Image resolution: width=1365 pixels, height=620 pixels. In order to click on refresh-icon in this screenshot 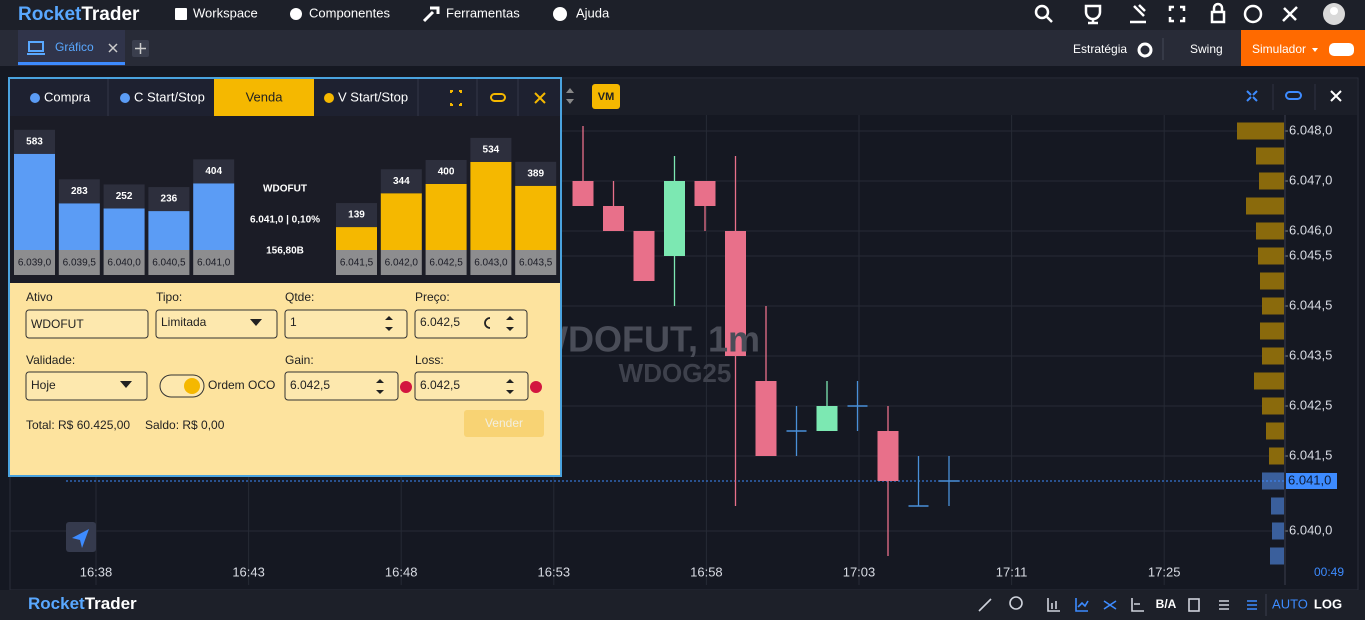, I will do `click(487, 323)`.